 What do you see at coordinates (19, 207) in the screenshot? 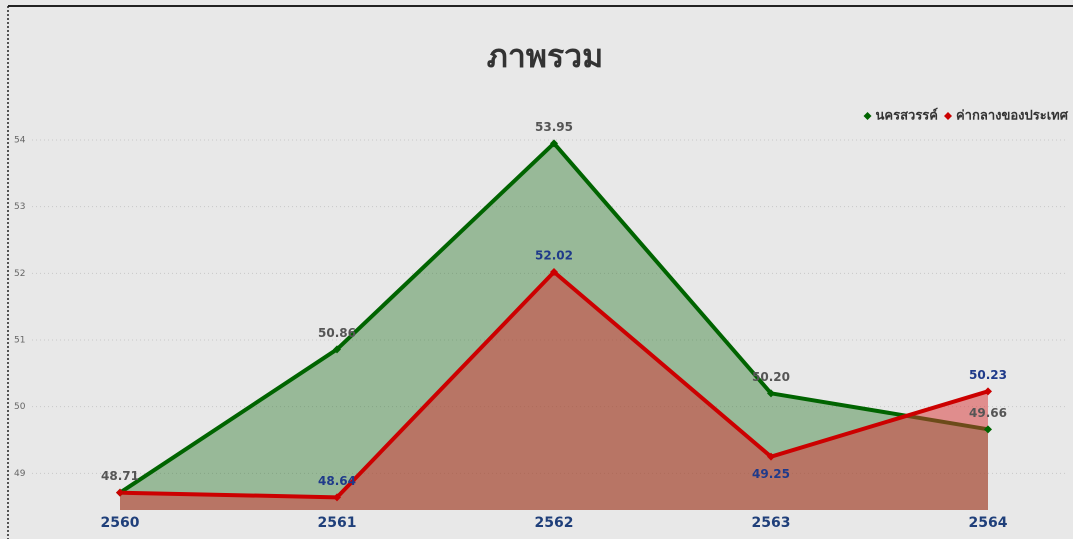
I see `y-tick-label: 53` at bounding box center [19, 207].